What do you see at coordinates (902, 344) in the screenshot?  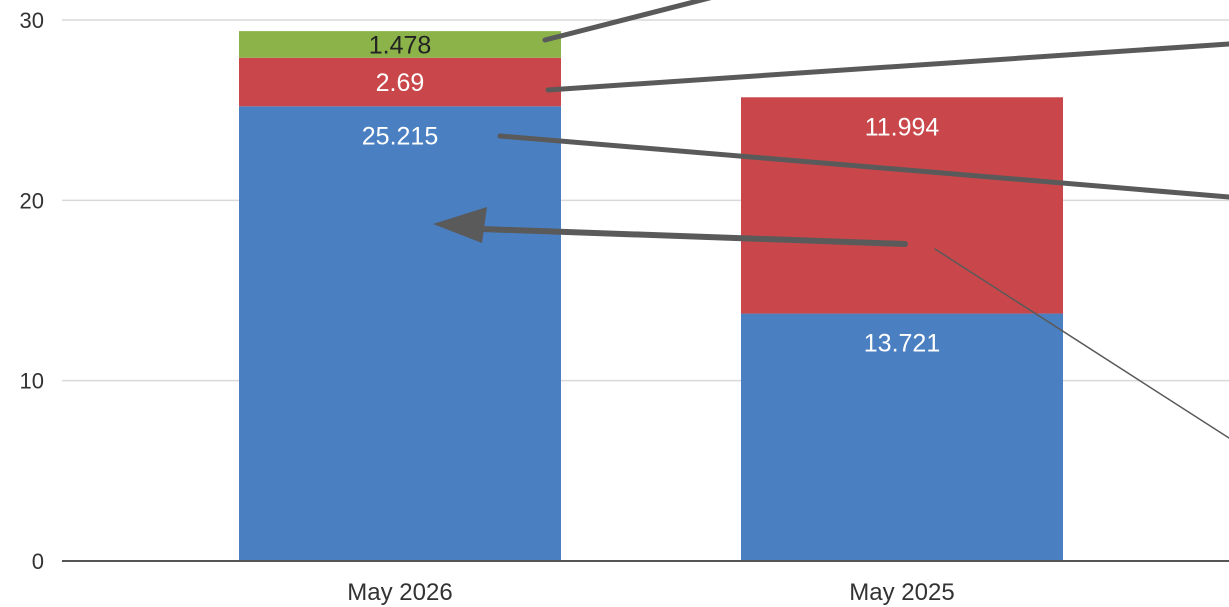 I see `data-label: 13.721` at bounding box center [902, 344].